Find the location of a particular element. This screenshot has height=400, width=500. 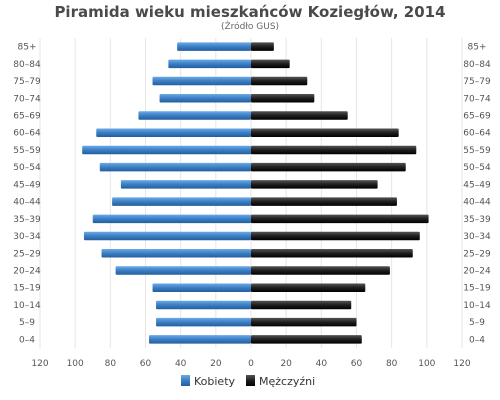

y-tick-label-left: 40–44 is located at coordinates (27, 203).